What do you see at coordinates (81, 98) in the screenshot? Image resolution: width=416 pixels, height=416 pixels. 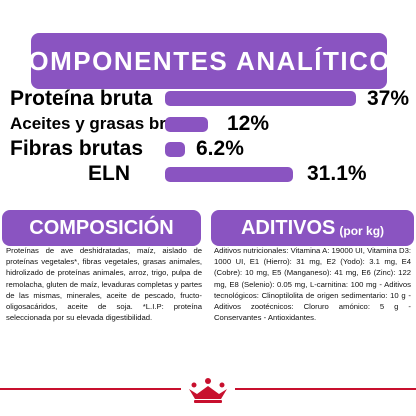 I see `row-label-protein: Proteína bruta` at bounding box center [81, 98].